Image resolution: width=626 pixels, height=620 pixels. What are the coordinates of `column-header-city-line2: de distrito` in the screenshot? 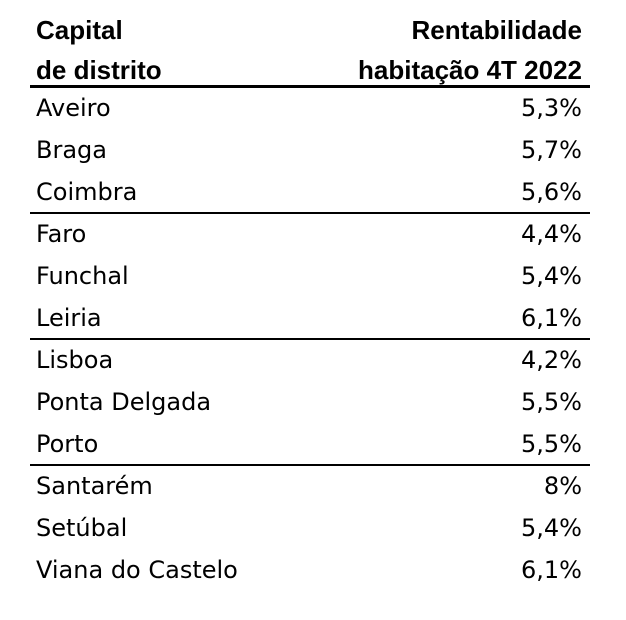 It's located at (99, 70).